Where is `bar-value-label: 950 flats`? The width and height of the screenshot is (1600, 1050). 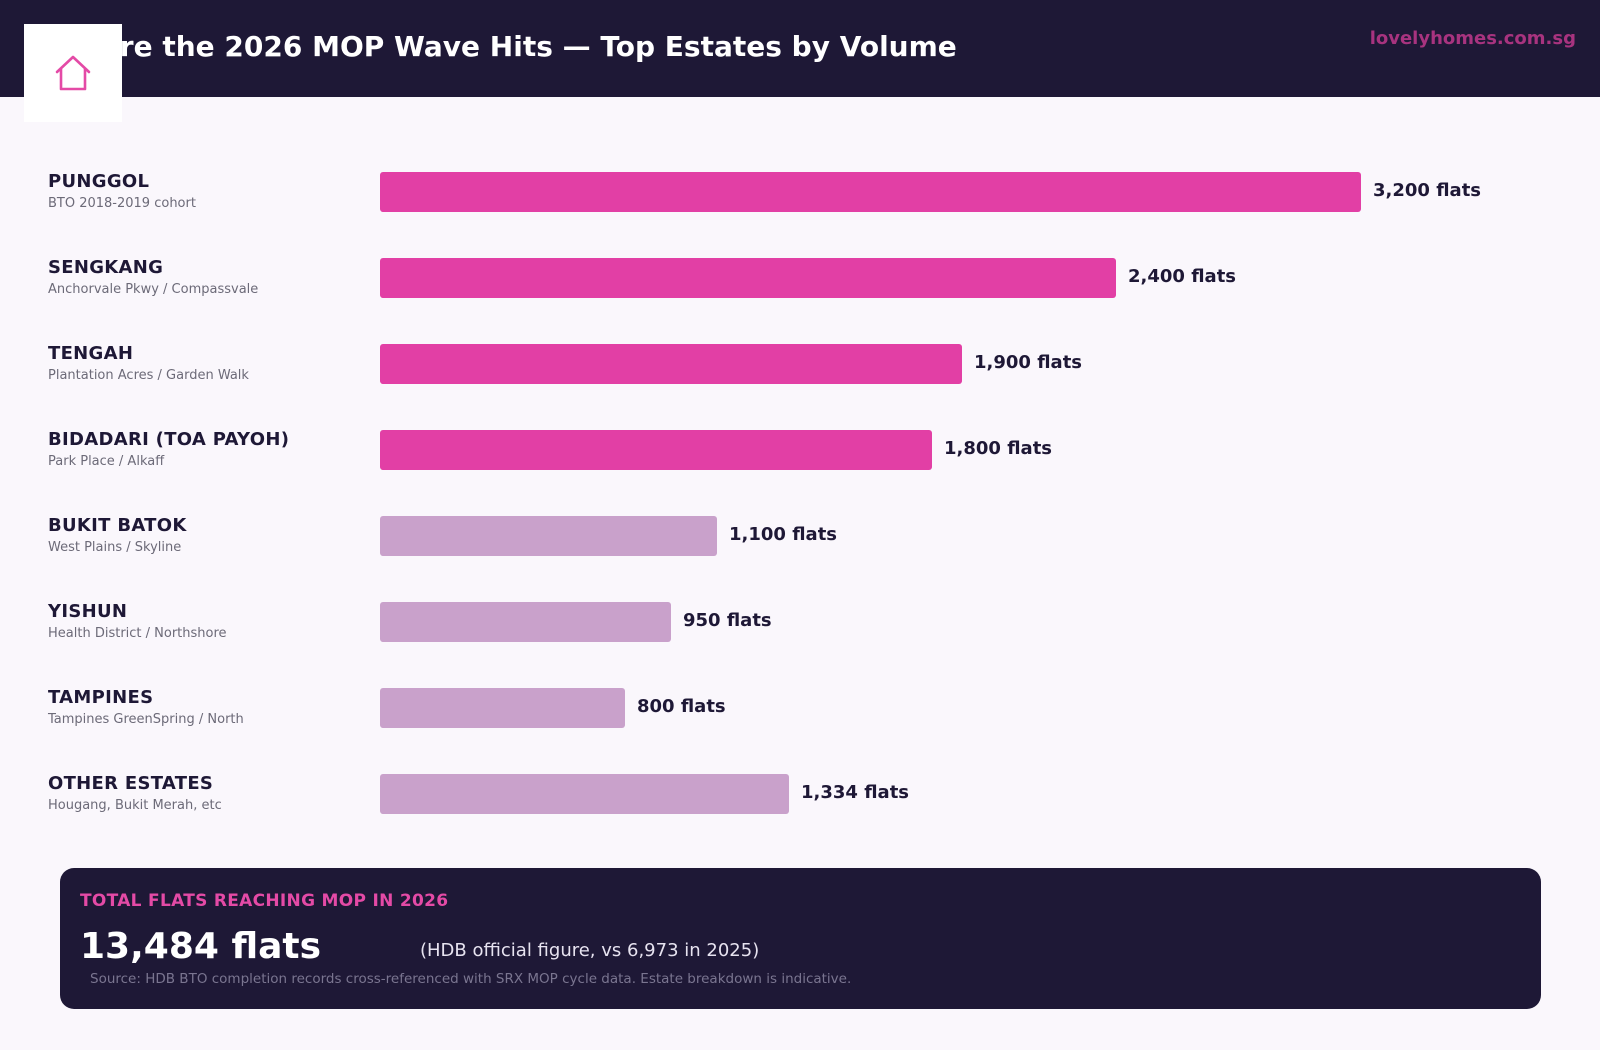
bar-value-label: 950 flats is located at coordinates (727, 620).